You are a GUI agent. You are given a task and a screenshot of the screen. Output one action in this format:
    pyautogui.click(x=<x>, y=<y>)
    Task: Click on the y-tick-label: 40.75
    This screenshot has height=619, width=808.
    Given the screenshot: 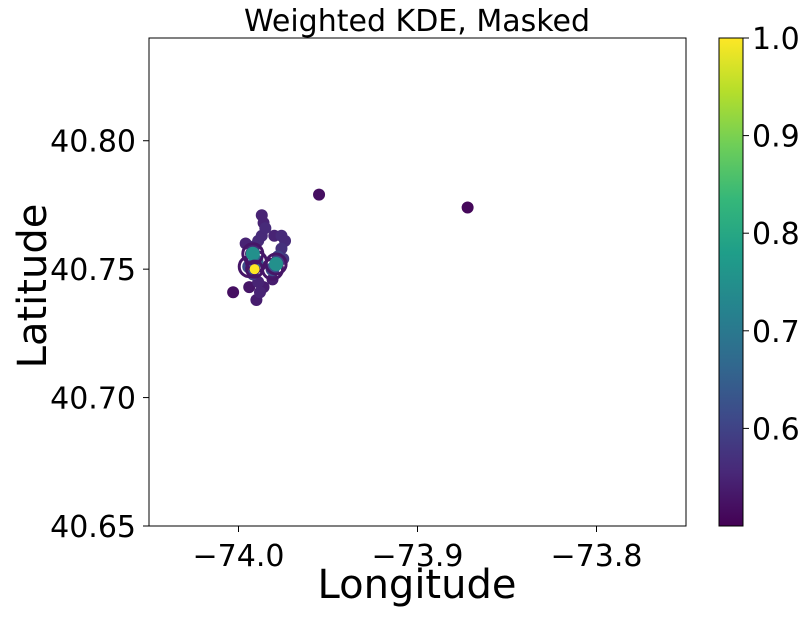 What is the action you would take?
    pyautogui.click(x=93, y=270)
    